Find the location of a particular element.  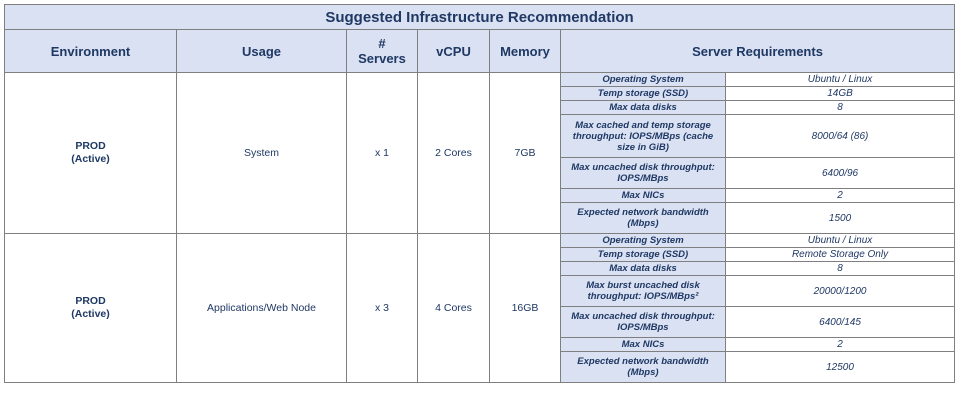

vcpu-cell: 2 Cores is located at coordinates (453, 153).